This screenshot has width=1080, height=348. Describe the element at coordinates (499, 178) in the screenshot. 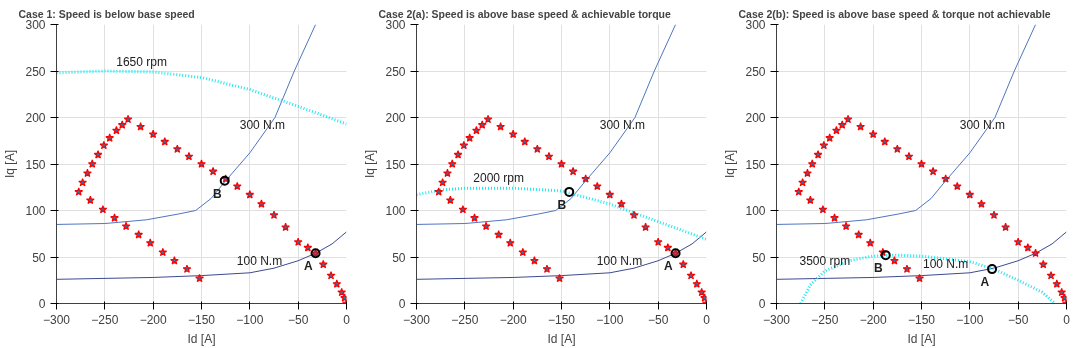

I see `annotation: 2000 rpm` at that location.